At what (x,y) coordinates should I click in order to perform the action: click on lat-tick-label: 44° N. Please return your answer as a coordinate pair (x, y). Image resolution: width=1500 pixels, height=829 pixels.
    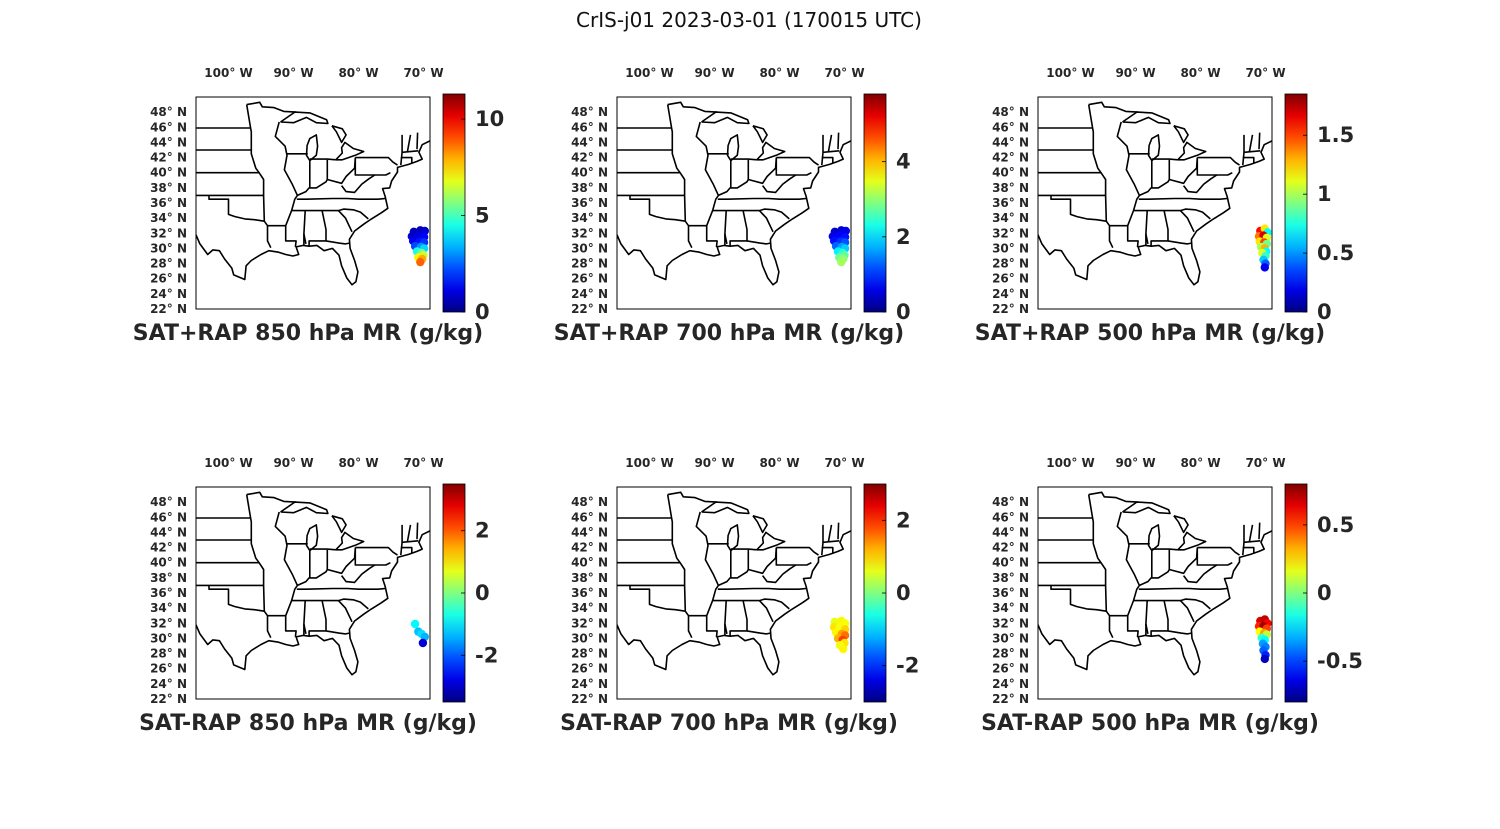
    Looking at the image, I should click on (589, 142).